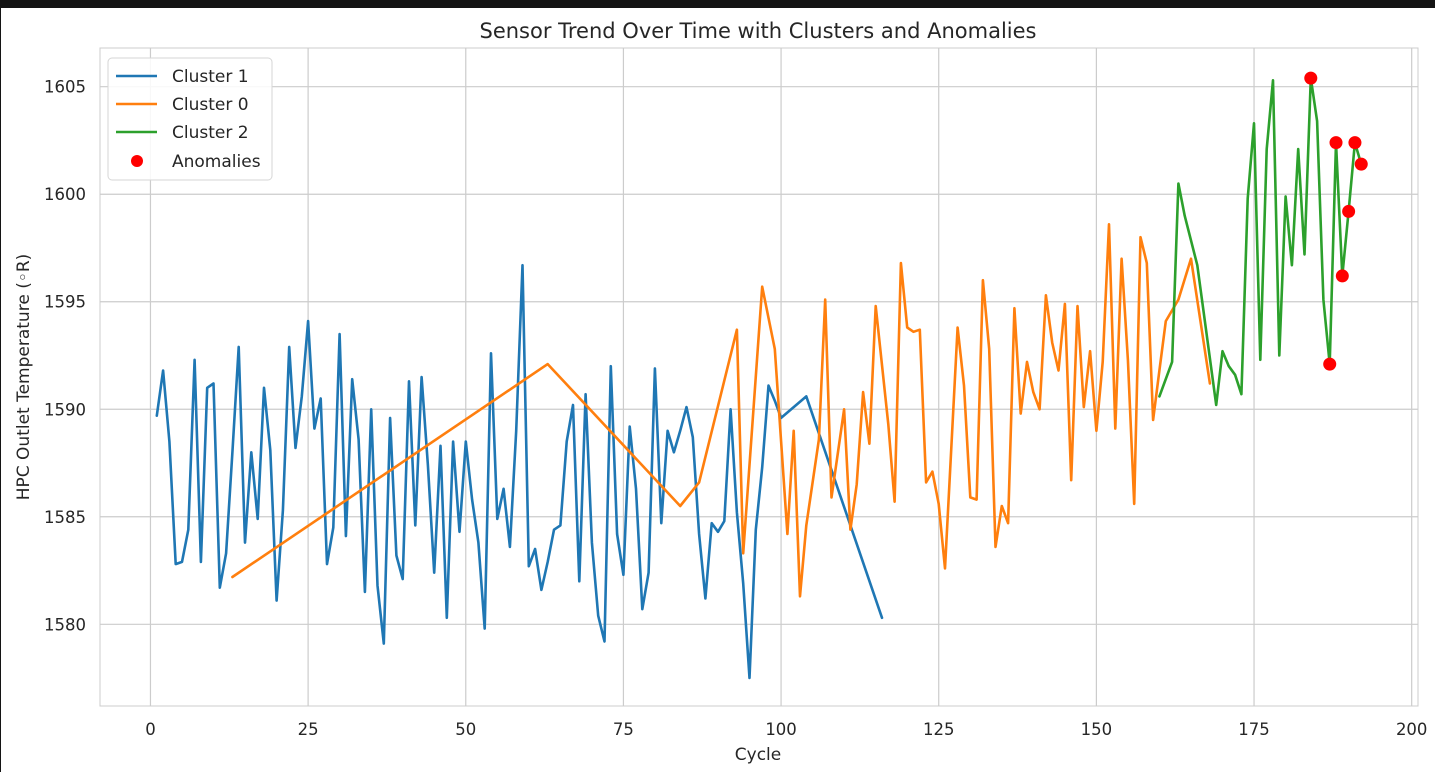 The width and height of the screenshot is (1435, 772). Describe the element at coordinates (65, 624) in the screenshot. I see `y-tick-label: 1580` at that location.